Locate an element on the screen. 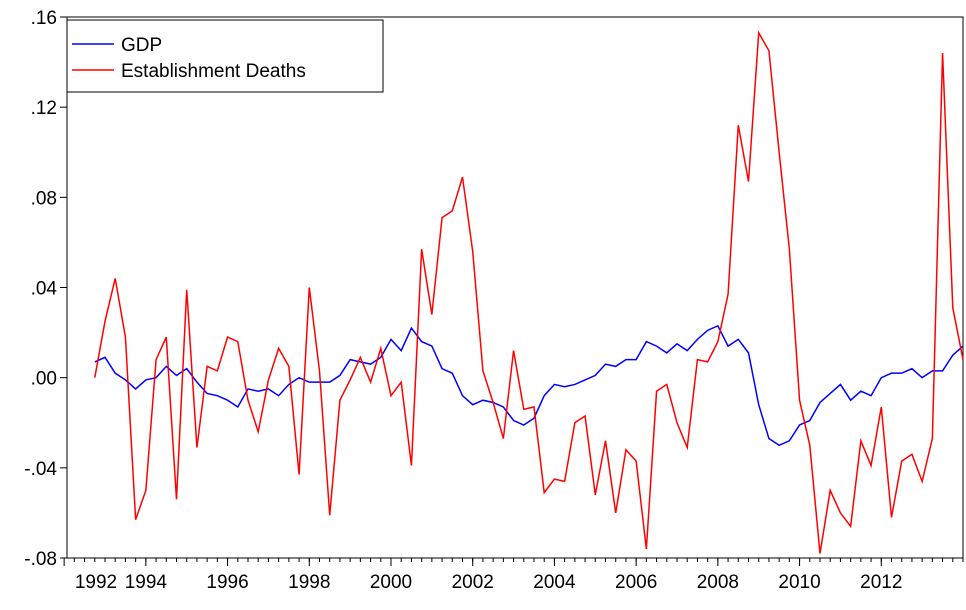  x-tick-label: 2002 is located at coordinates (473, 582).